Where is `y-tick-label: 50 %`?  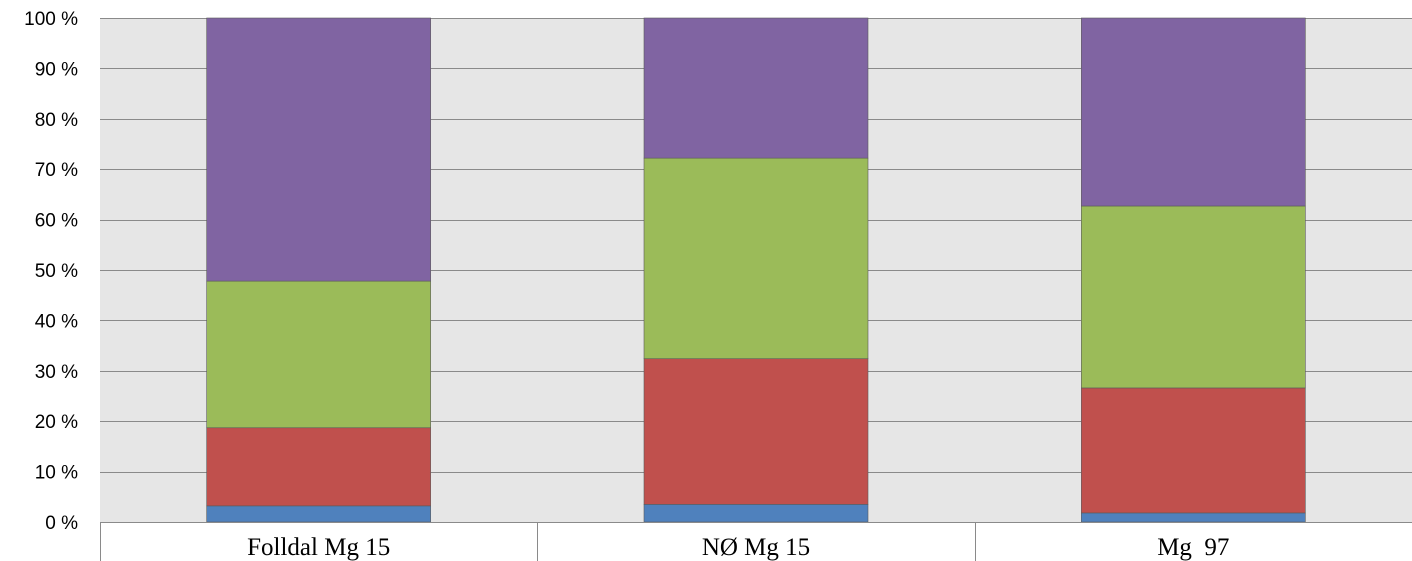 y-tick-label: 50 % is located at coordinates (56, 271).